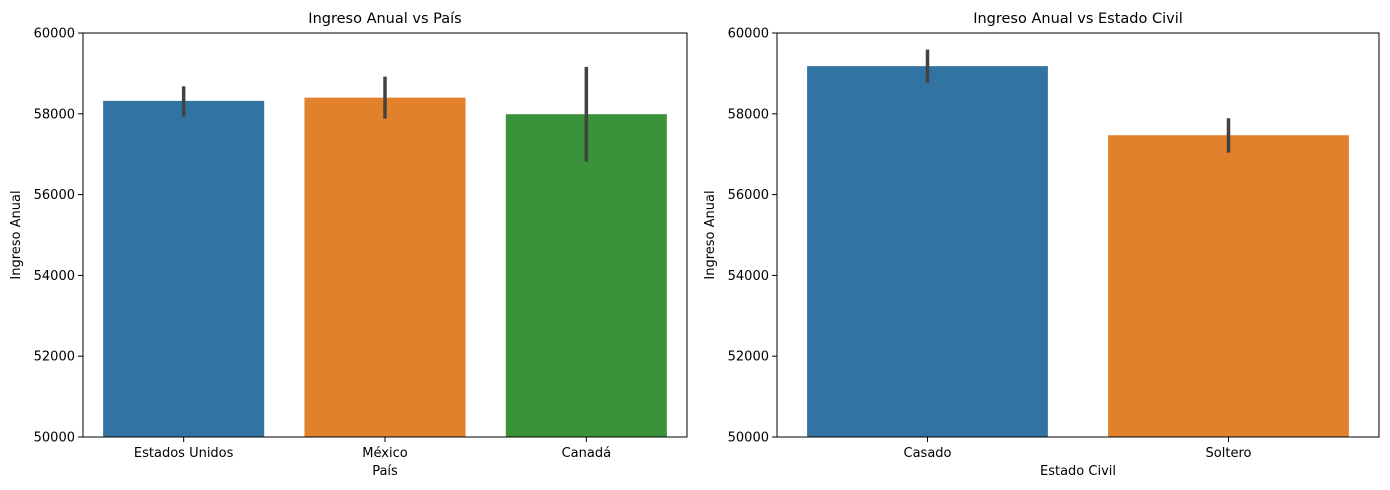 Image resolution: width=1390 pixels, height=490 pixels. What do you see at coordinates (385, 471) in the screenshot?
I see `x-axis-label: País` at bounding box center [385, 471].